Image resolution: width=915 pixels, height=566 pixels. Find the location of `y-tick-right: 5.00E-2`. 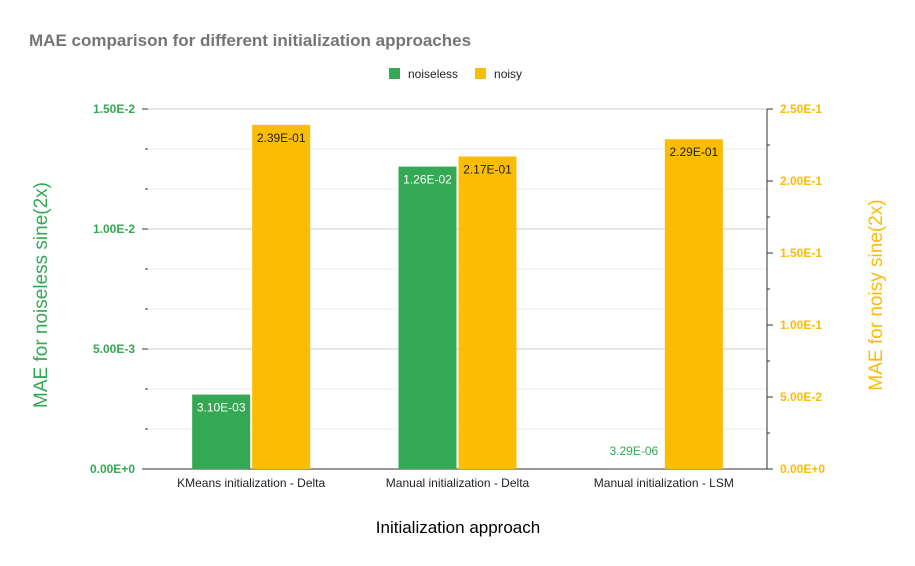

y-tick-right: 5.00E-2 is located at coordinates (801, 397).